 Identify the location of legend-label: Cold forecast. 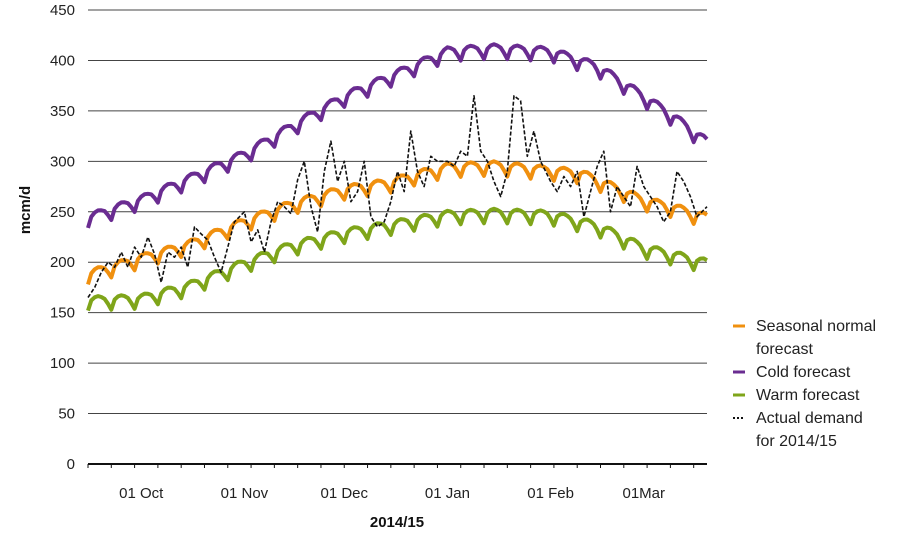
(803, 372).